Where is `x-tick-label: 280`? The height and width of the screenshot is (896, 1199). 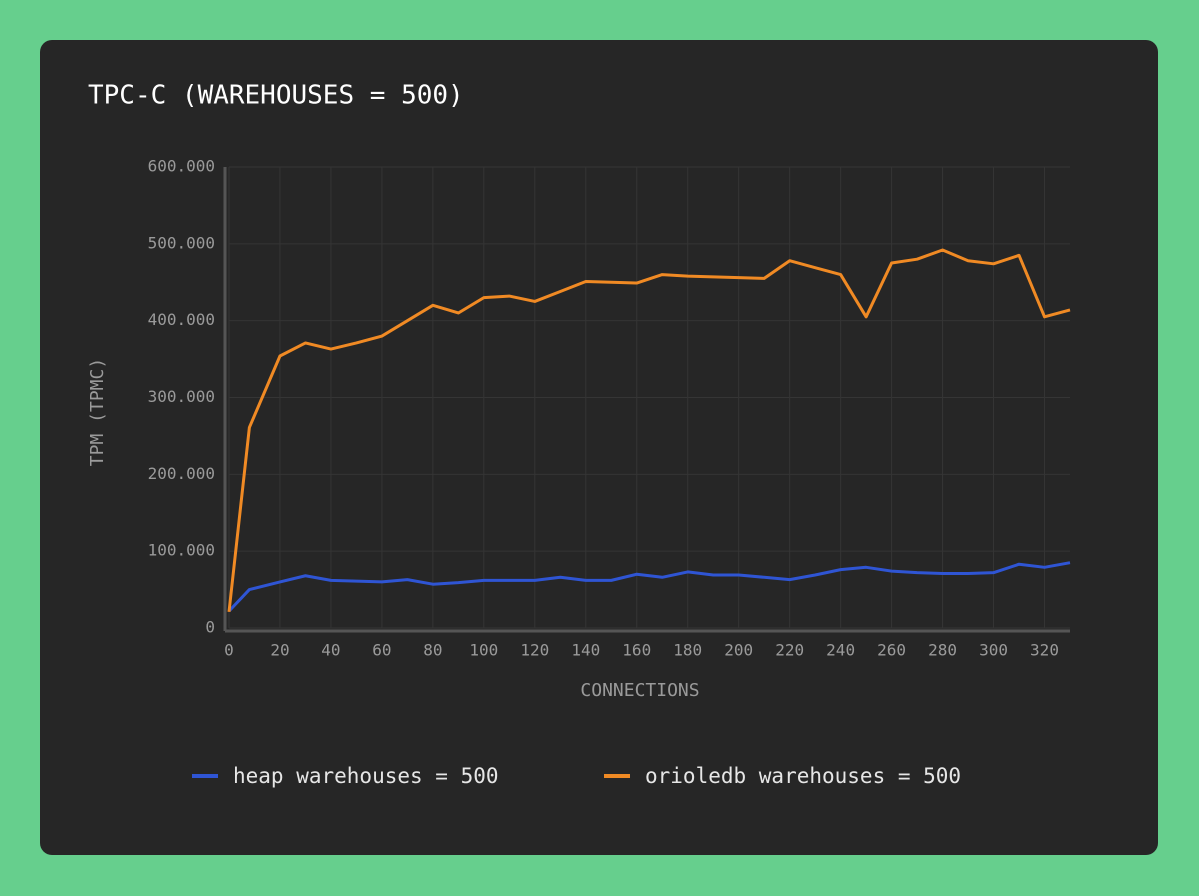 x-tick-label: 280 is located at coordinates (942, 650).